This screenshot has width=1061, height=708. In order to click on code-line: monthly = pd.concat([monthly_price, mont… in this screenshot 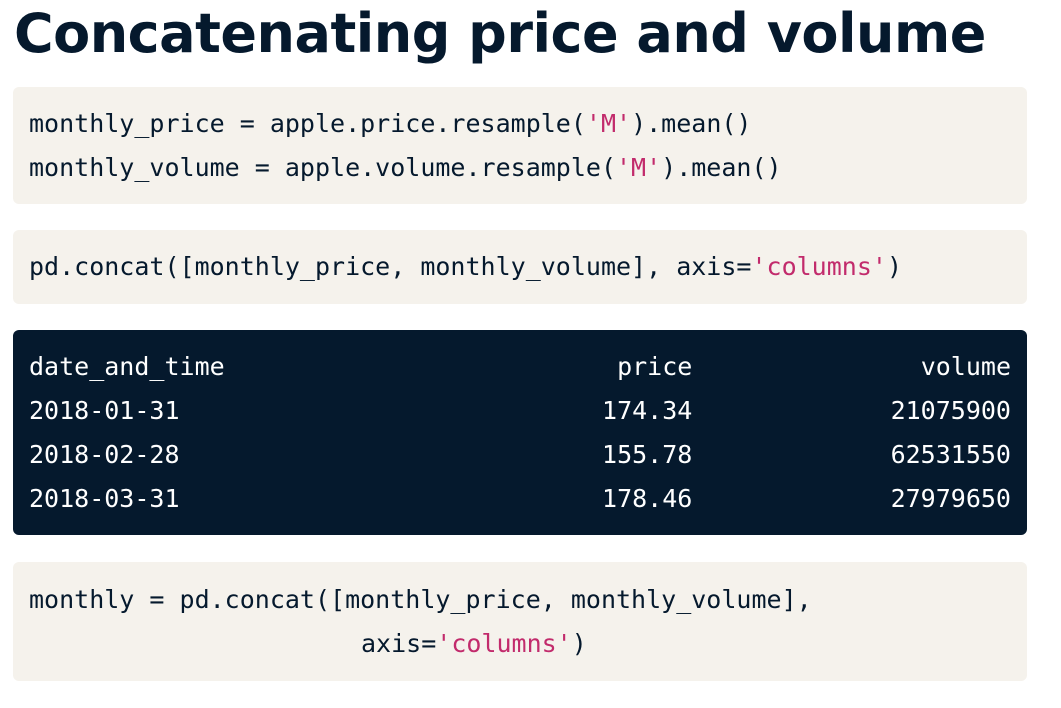, I will do `click(520, 600)`.